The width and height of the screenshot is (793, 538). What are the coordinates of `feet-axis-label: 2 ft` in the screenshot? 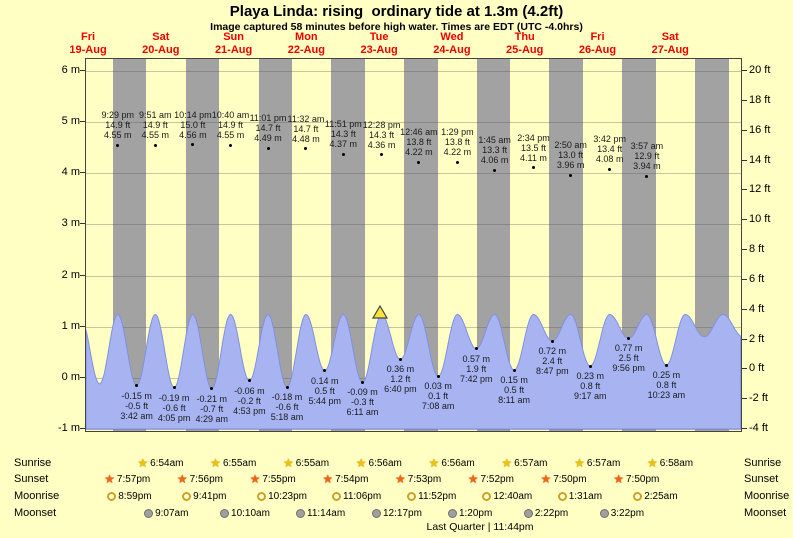 It's located at (757, 338).